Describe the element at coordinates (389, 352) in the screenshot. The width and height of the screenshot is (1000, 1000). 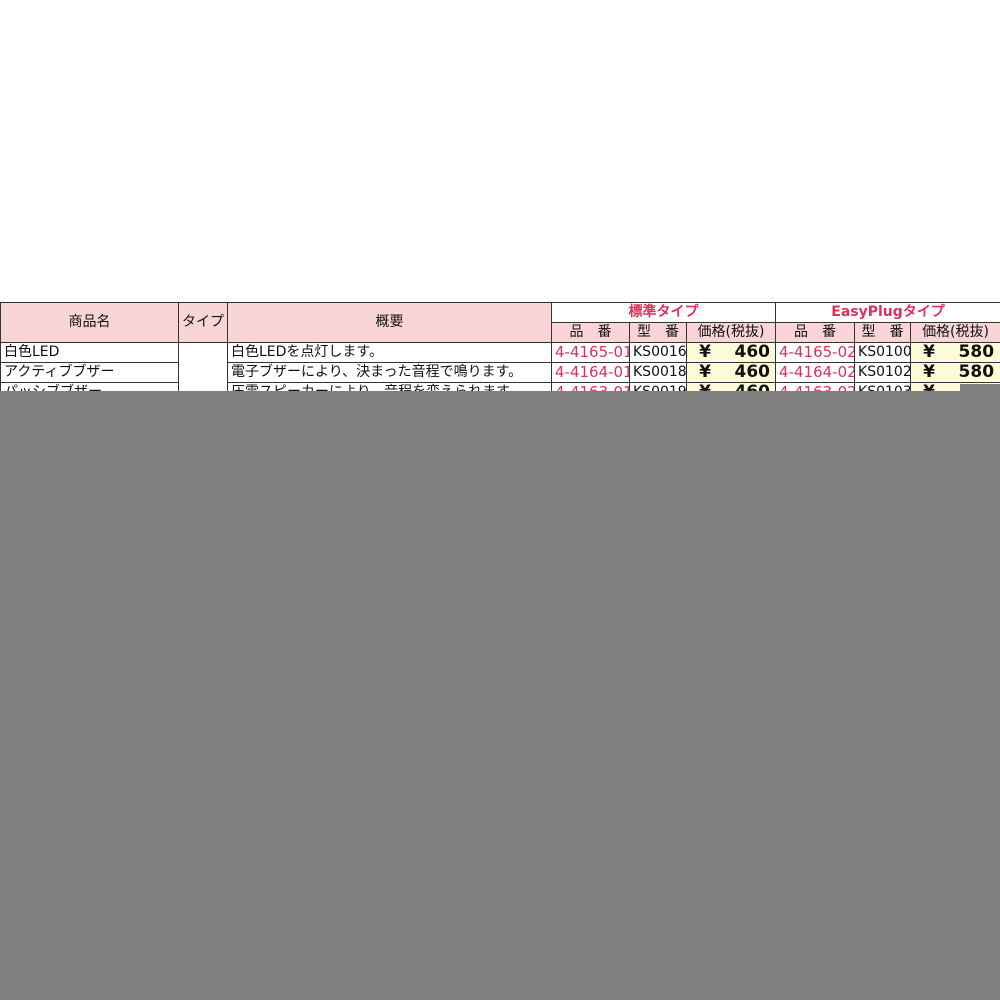
I see `product-summary: 白色LEDを点灯します。` at that location.